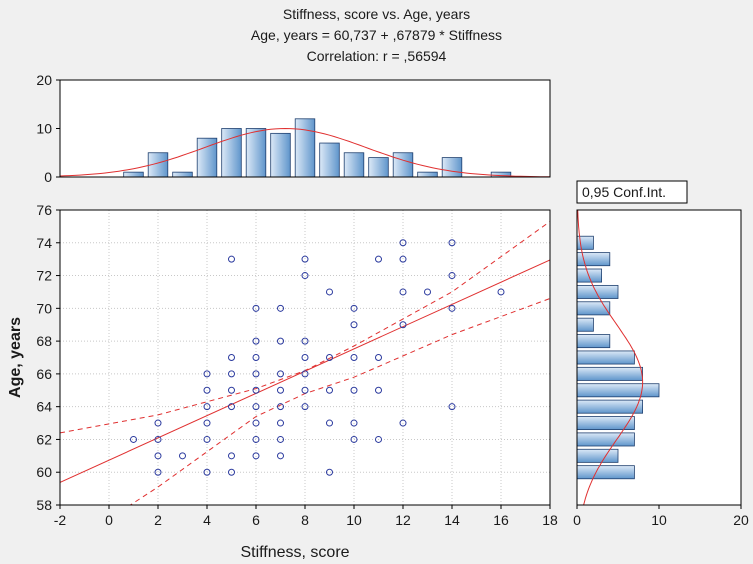 Image resolution: width=753 pixels, height=564 pixels. What do you see at coordinates (44, 439) in the screenshot?
I see `y-tick-label: 62` at bounding box center [44, 439].